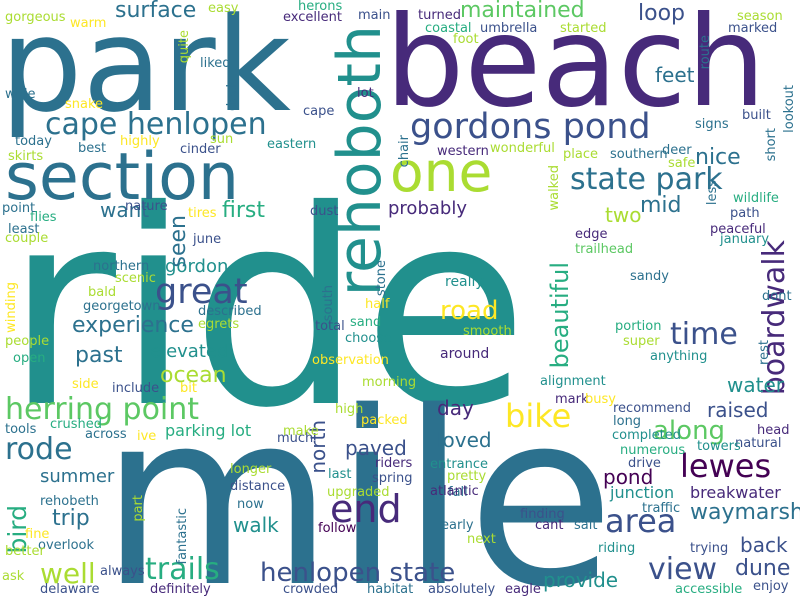 This screenshot has width=800, height=600. I want to click on word-park: park, so click(145, 70).